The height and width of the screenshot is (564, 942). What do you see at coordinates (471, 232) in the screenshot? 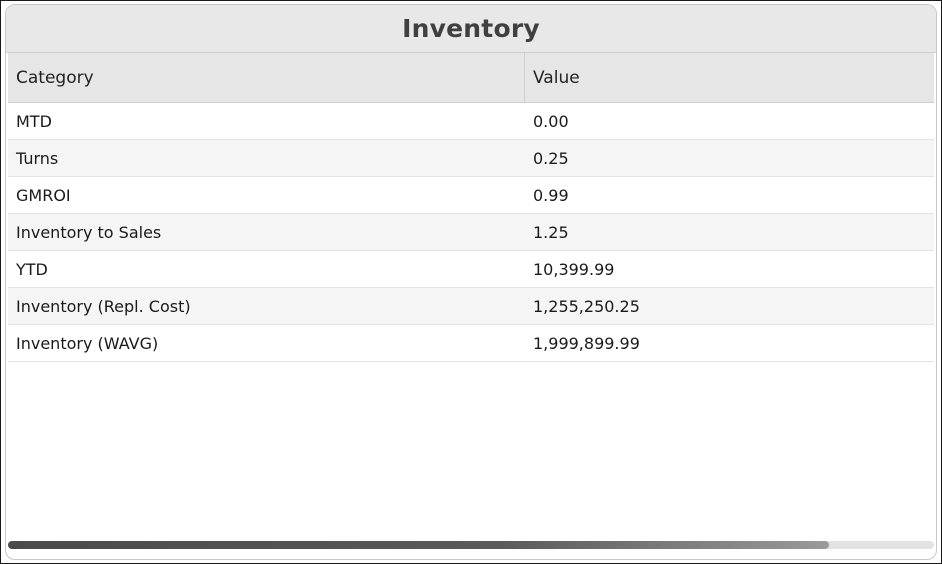
I see `table-row: Inventory to Sales 1.25` at bounding box center [471, 232].